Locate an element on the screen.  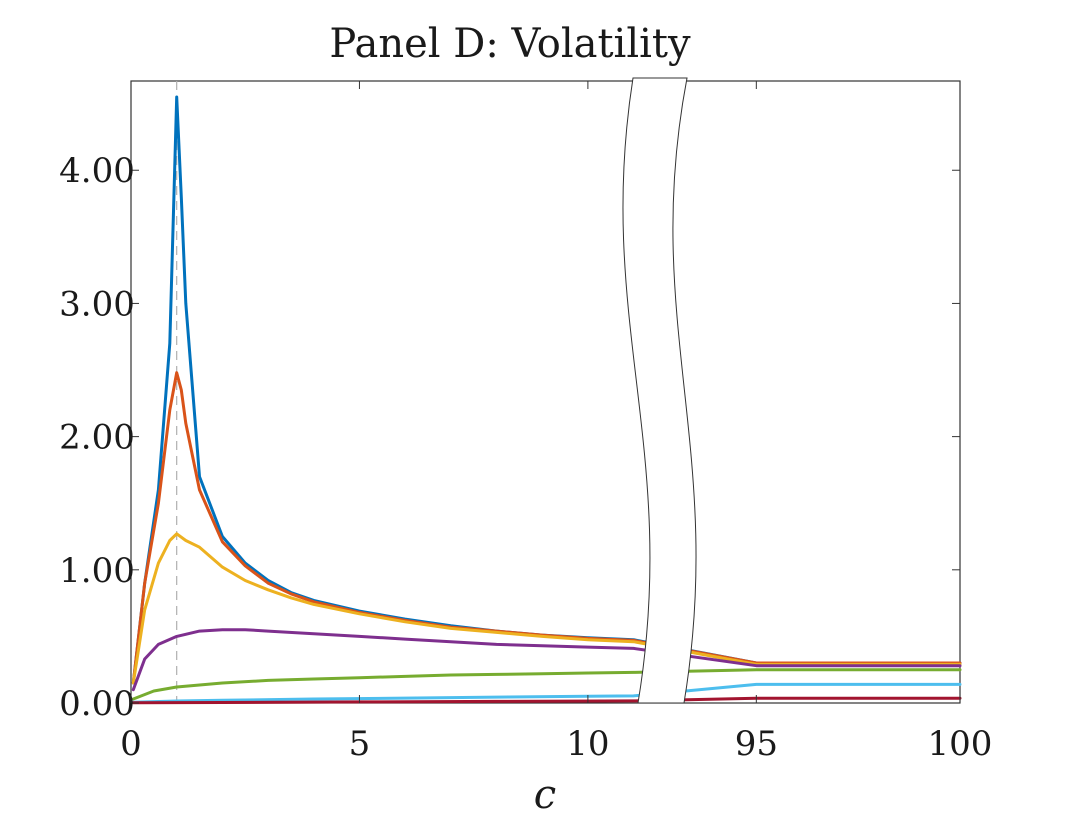
y-tick-label: 0.00 is located at coordinates (97, 704).